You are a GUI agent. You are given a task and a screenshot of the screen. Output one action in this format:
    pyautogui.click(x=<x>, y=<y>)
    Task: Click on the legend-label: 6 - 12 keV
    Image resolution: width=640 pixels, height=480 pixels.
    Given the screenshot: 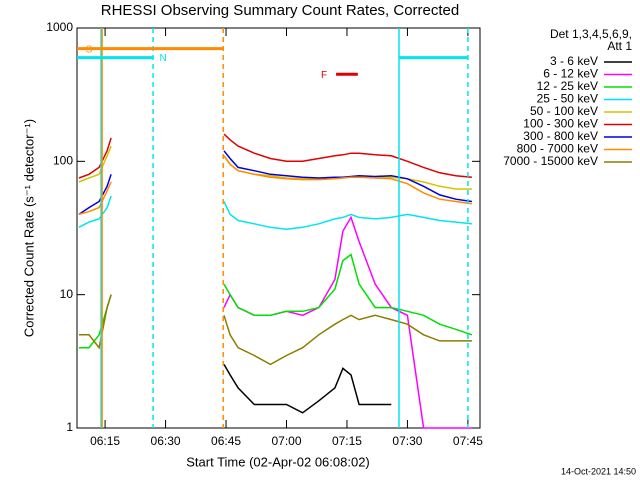 What is the action you would take?
    pyautogui.click(x=570, y=74)
    